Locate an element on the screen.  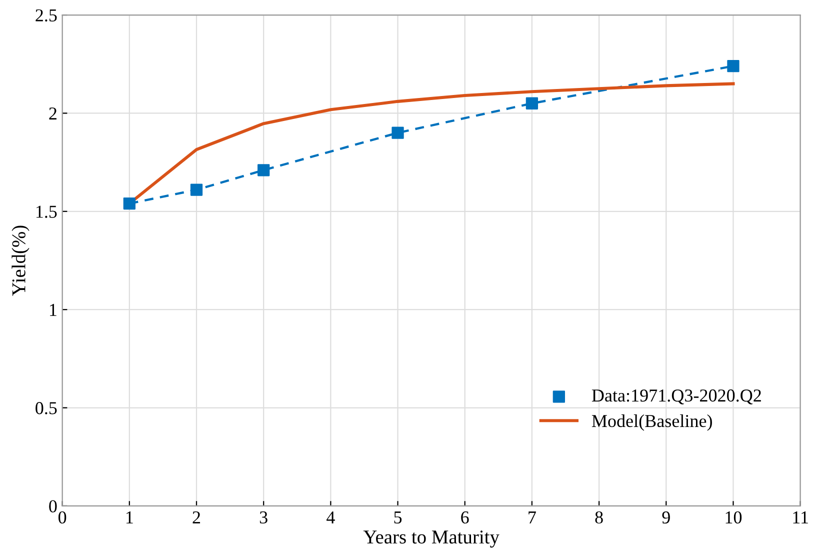
x-tick-label: 5 is located at coordinates (398, 518).